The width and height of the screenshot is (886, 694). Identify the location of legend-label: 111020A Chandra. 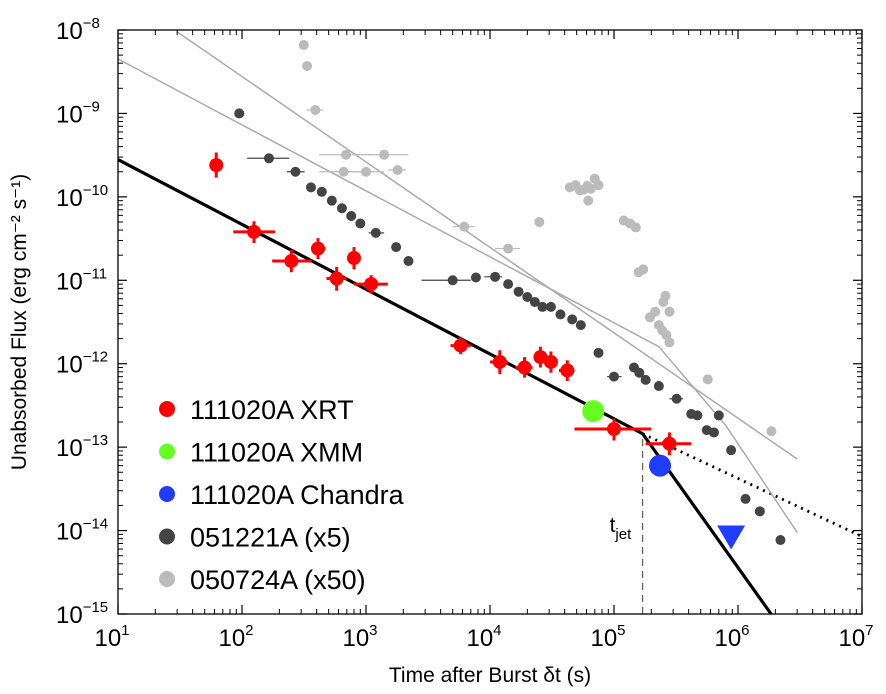
(297, 495).